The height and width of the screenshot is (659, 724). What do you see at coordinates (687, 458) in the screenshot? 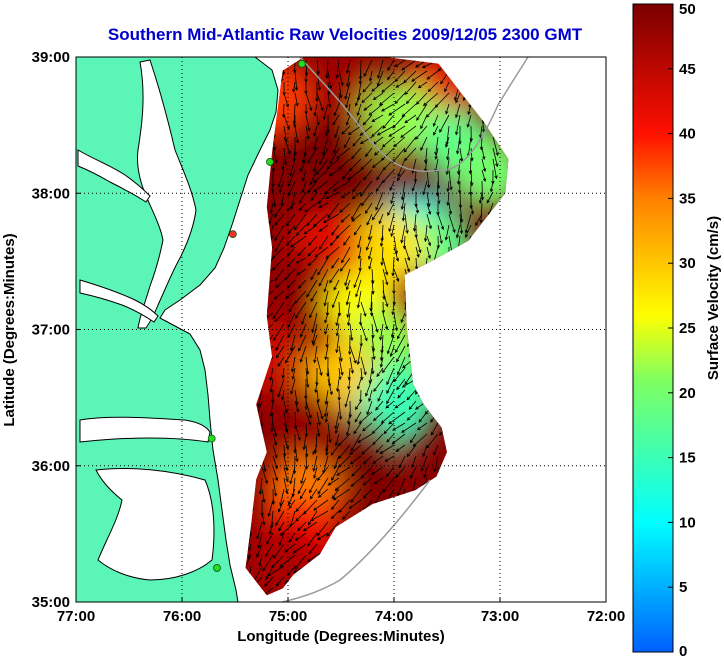
I see `colorbar-tick-label-3: 15` at bounding box center [687, 458].